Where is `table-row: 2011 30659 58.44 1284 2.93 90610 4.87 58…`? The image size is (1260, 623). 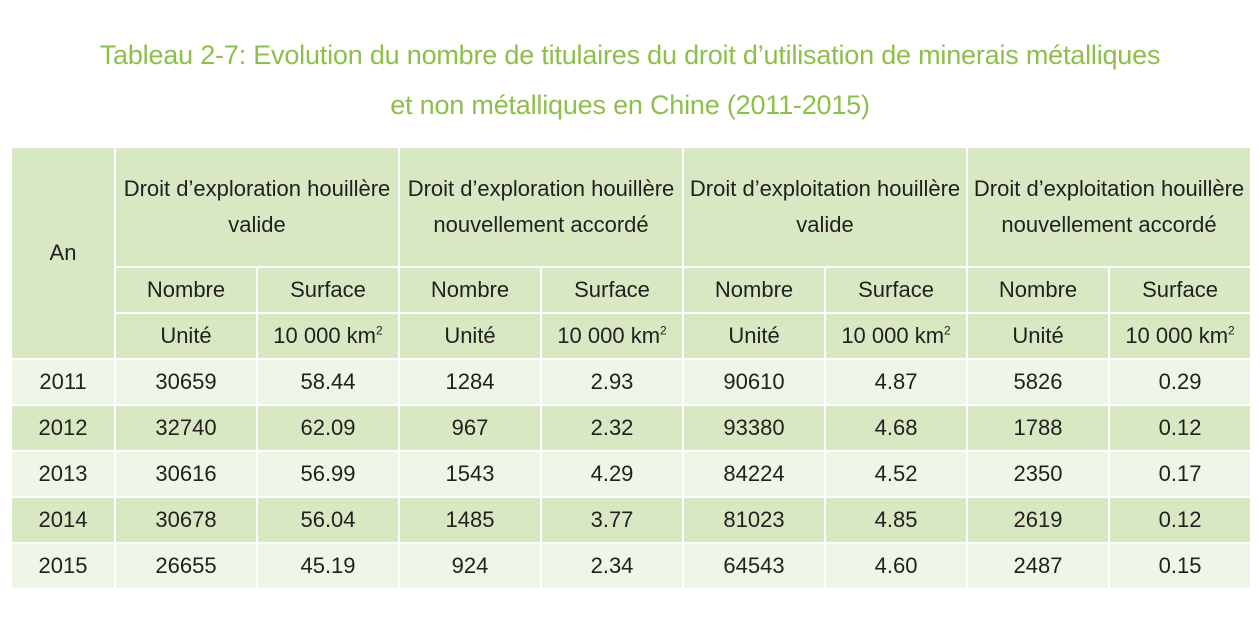
table-row: 2011 30659 58.44 1284 2.93 90610 4.87 58… is located at coordinates (631, 382).